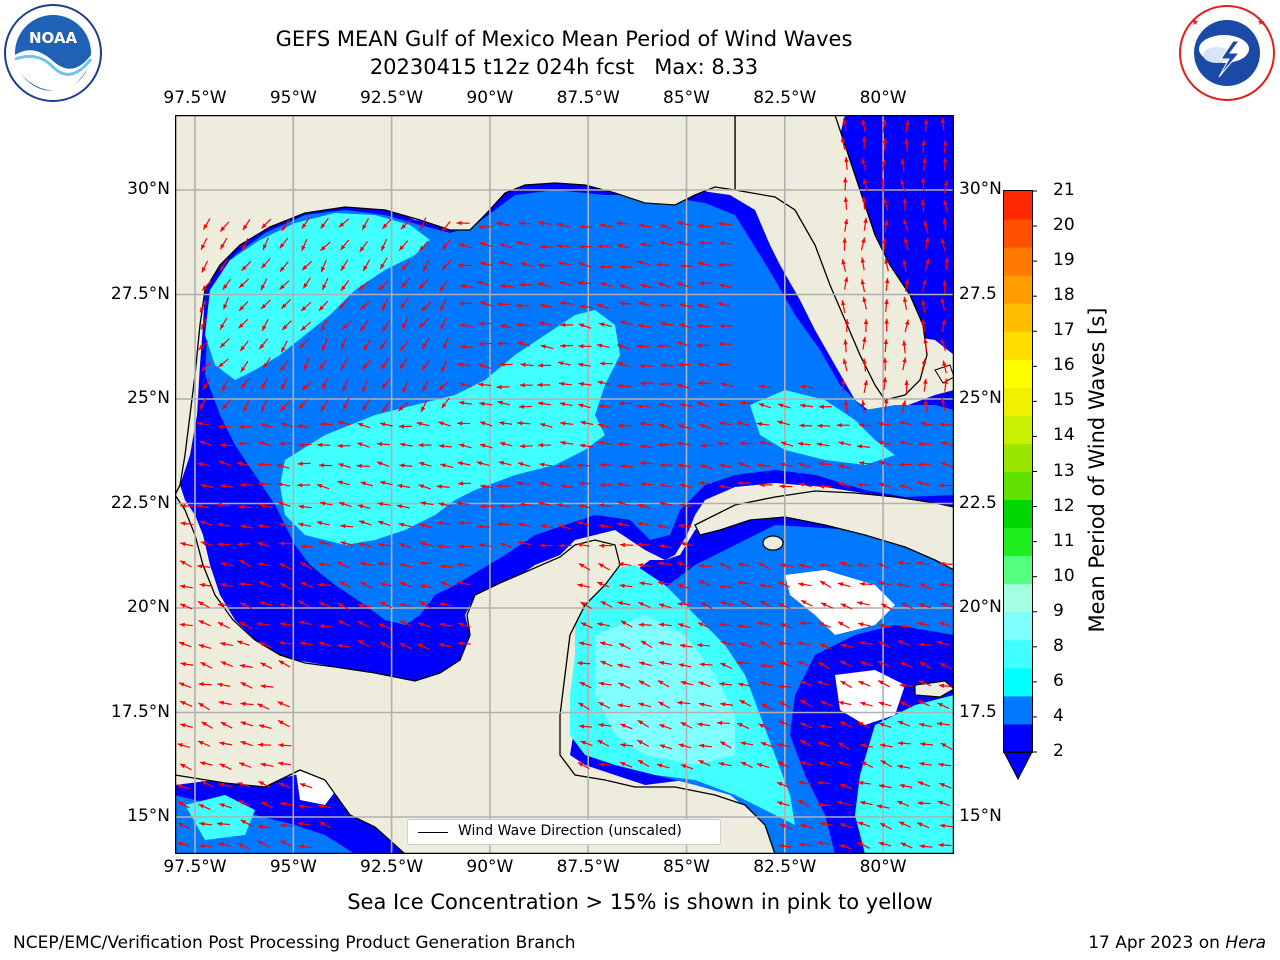 This screenshot has width=1280, height=960. I want to click on lat-tick-left: 27.5°N, so click(140, 293).